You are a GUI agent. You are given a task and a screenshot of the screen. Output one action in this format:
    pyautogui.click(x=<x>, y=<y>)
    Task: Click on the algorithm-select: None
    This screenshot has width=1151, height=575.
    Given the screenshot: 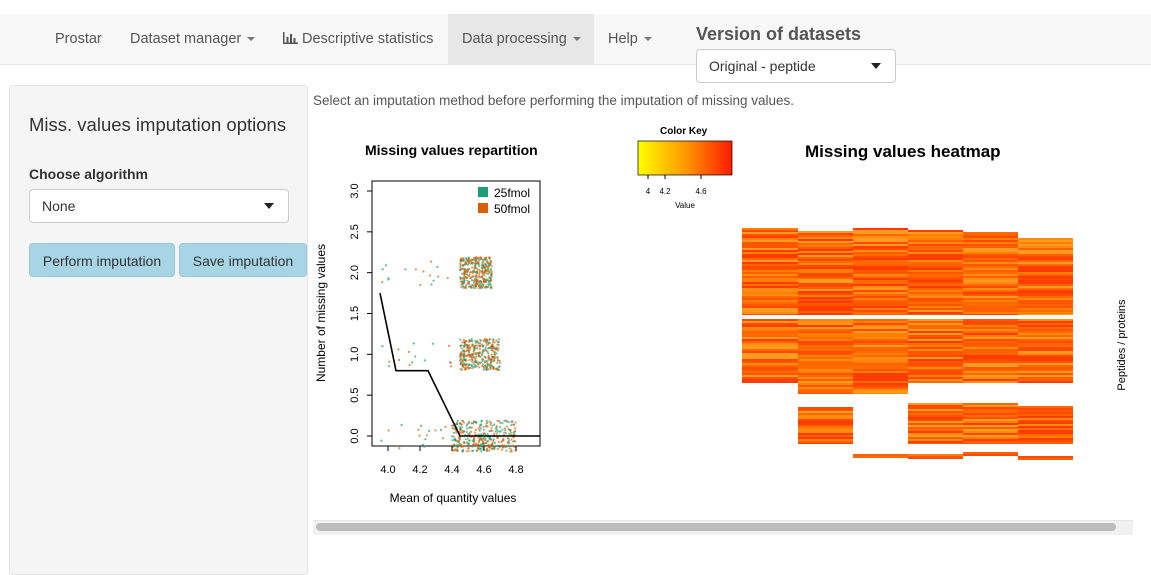 What is the action you would take?
    pyautogui.click(x=159, y=206)
    